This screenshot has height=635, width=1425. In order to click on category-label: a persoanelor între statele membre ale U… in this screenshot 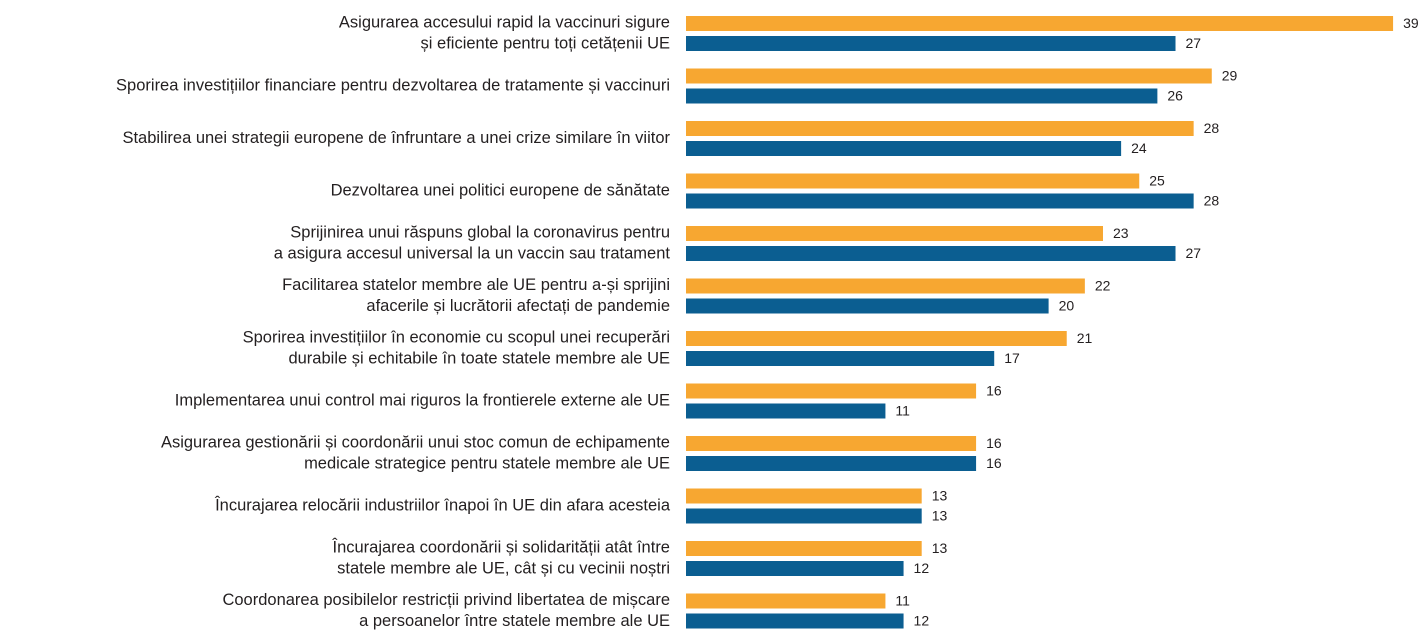, I will do `click(514, 621)`.